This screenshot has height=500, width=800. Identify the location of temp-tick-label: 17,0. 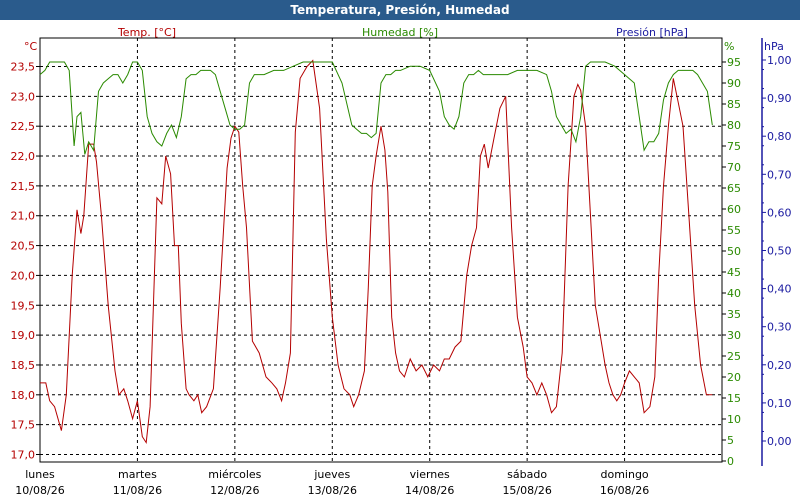
(23, 455).